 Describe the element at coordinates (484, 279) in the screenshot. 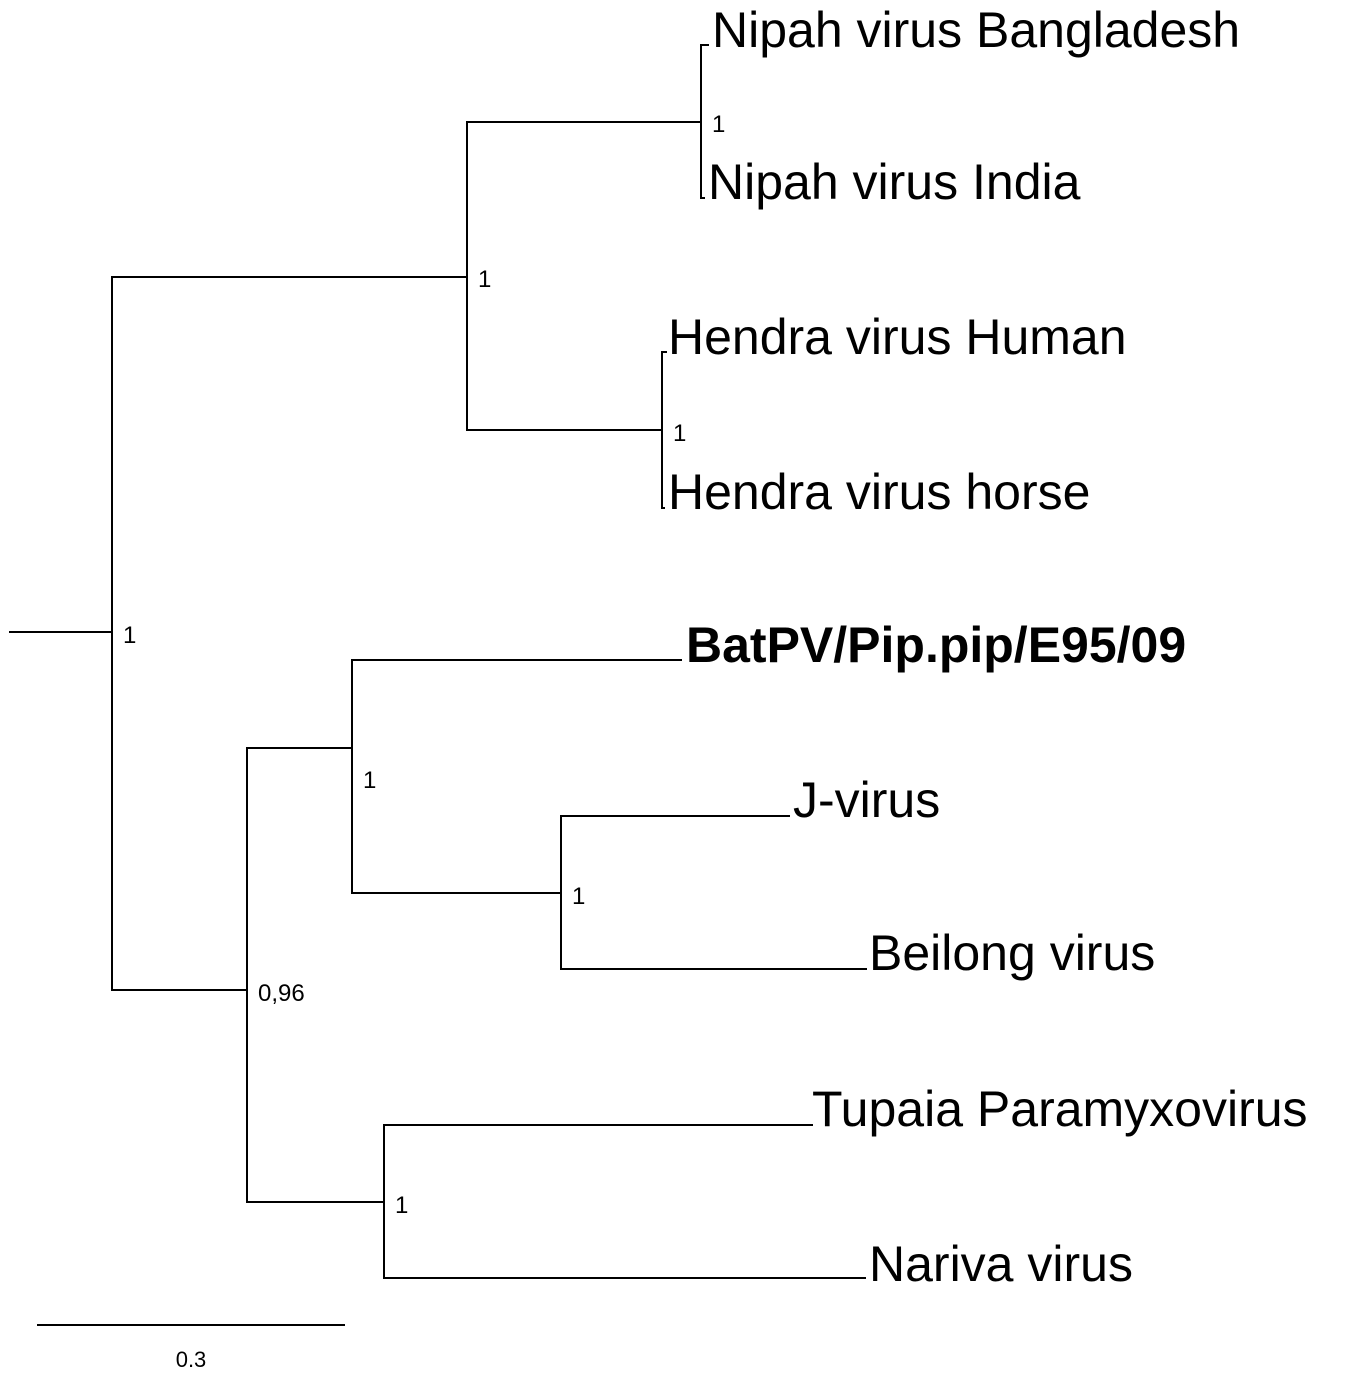

I see `support-henipavirus: 1` at that location.